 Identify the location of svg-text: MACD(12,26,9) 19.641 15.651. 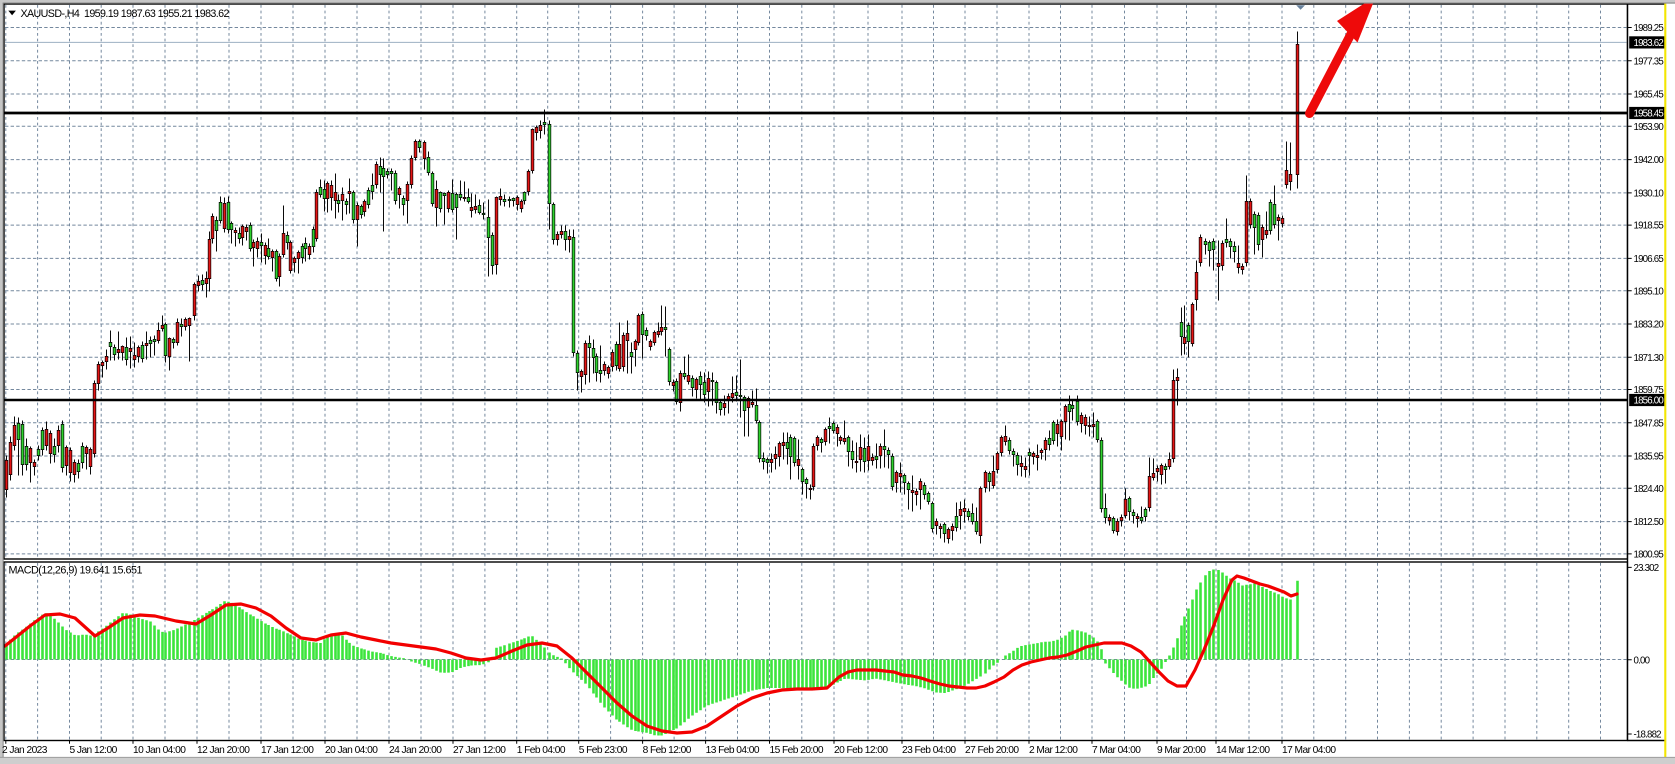
(76, 570).